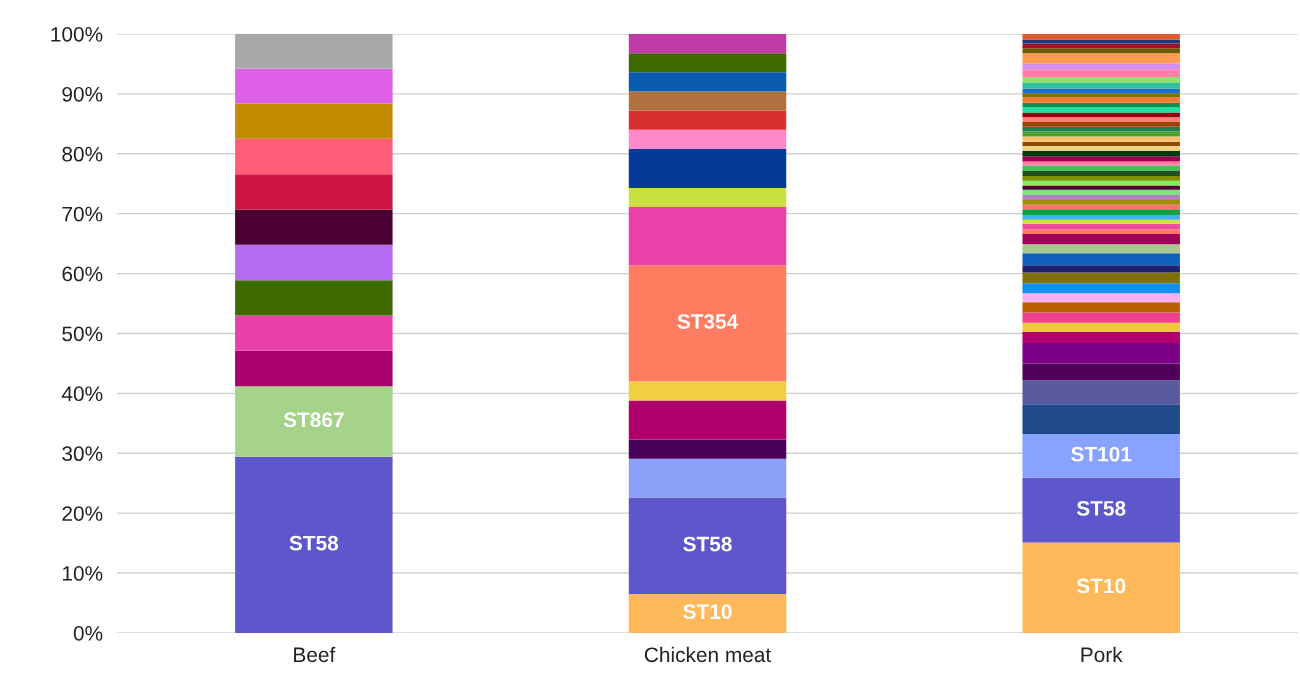 The width and height of the screenshot is (1300, 688). What do you see at coordinates (82, 454) in the screenshot?
I see `y-tick-label: 30%` at bounding box center [82, 454].